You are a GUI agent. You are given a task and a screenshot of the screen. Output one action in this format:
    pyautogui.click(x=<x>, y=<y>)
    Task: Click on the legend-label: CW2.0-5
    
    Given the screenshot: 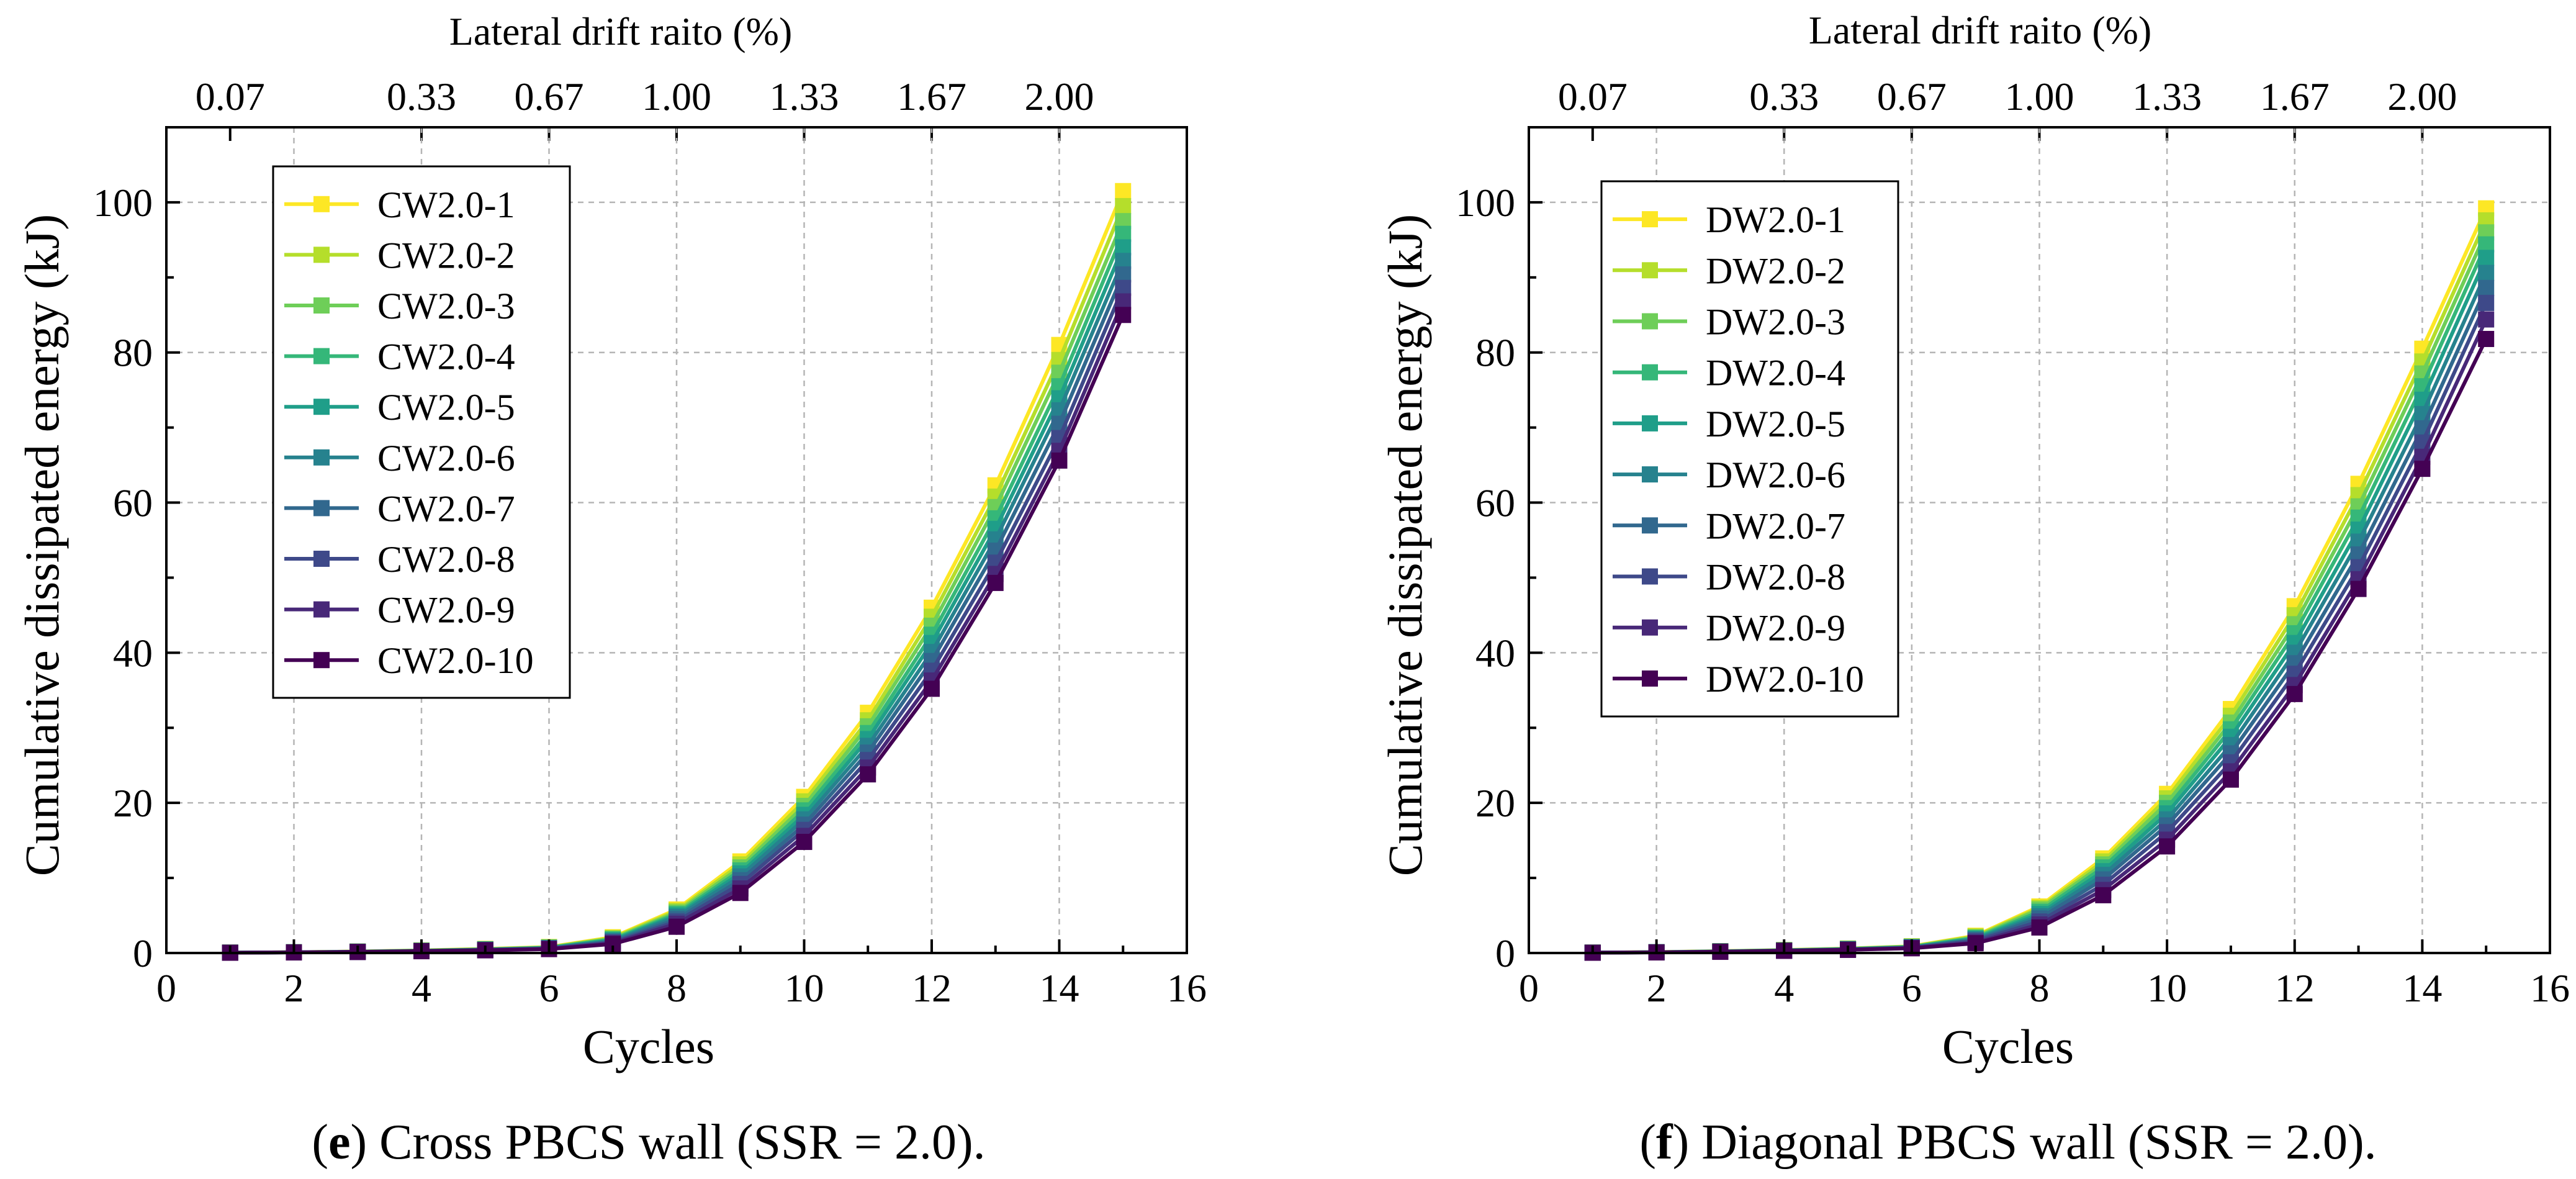 What is the action you would take?
    pyautogui.click(x=446, y=407)
    